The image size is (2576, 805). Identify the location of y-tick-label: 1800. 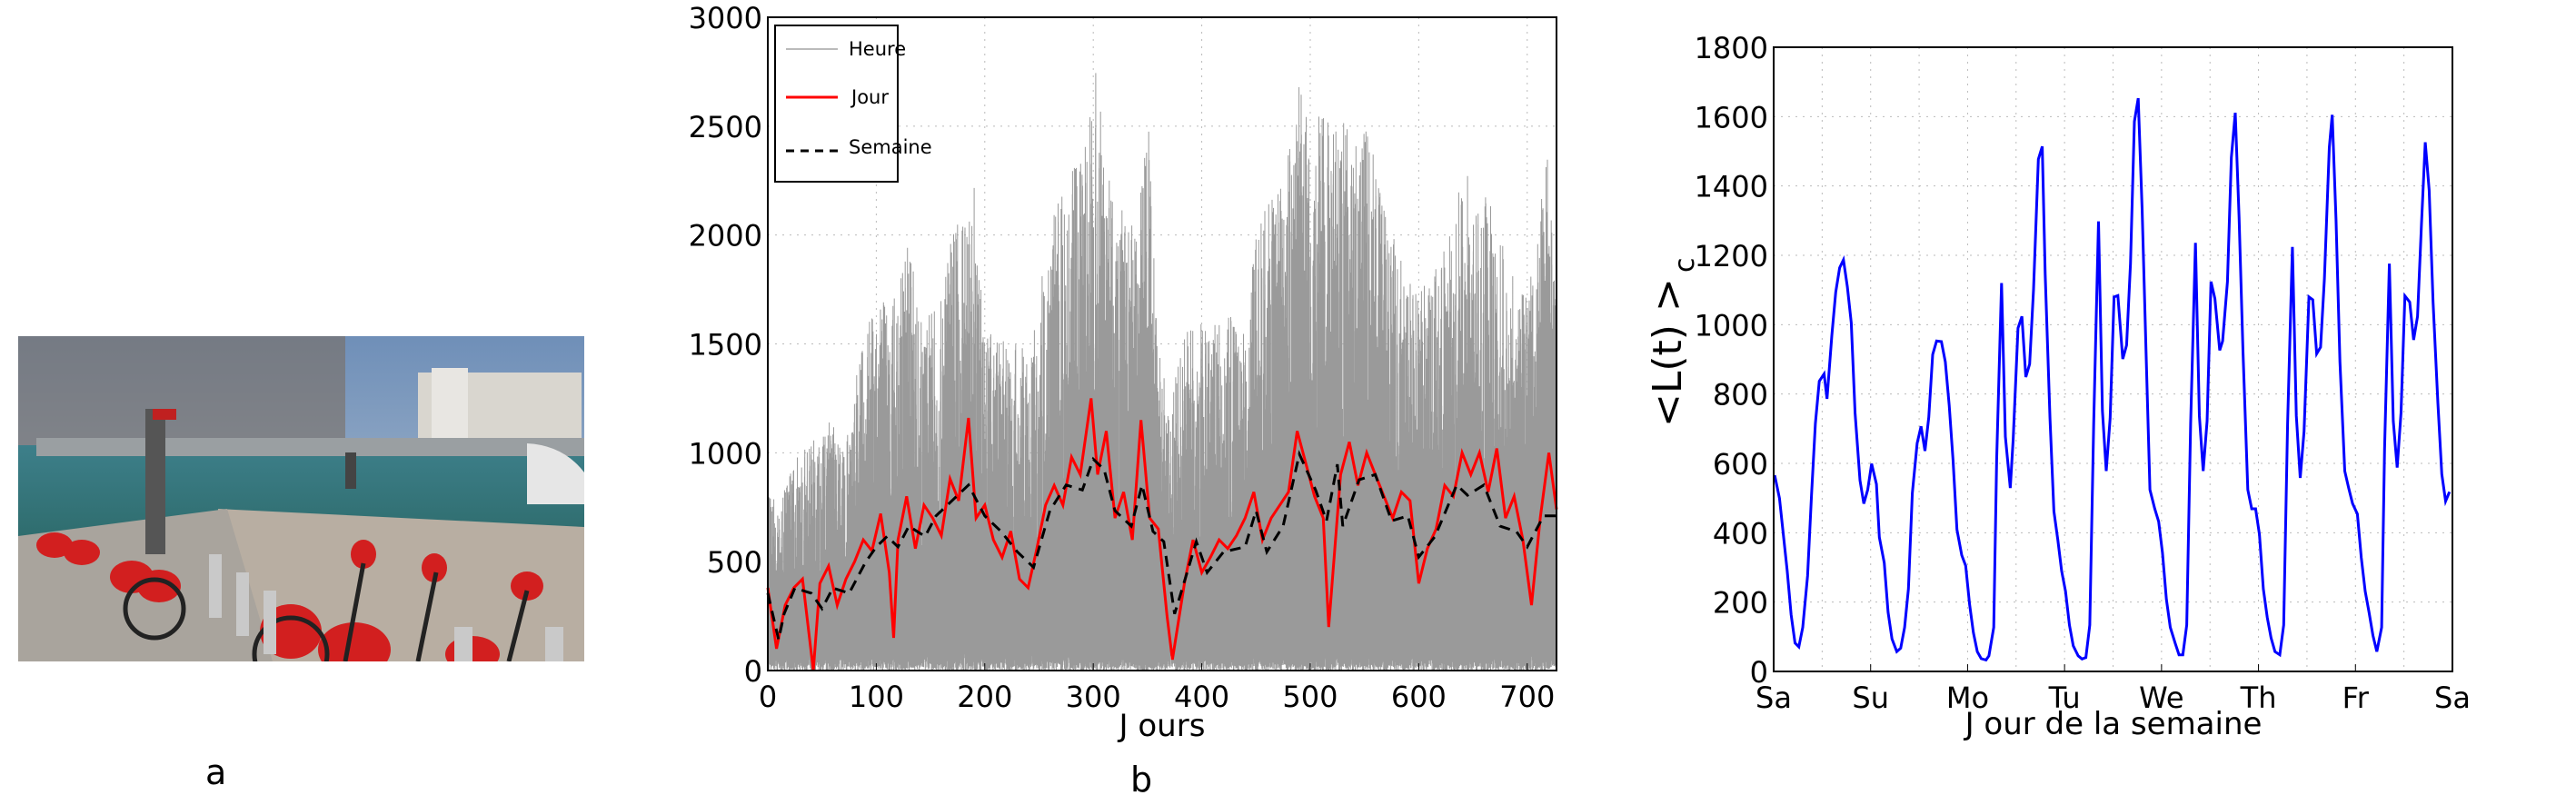
(1731, 48).